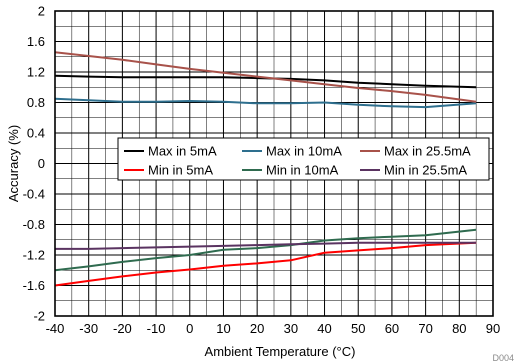  I want to click on y-tick-labels: -2 -1.6 -1.2 -0.8 -0.4 0 0.4 0.8 1.2 1.6 2, so click(34, 164).